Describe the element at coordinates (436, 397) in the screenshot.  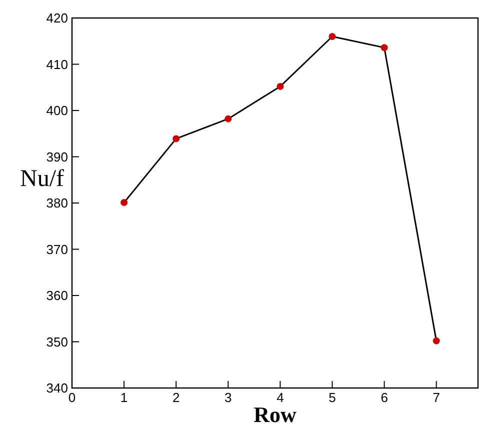
I see `x-tick-label: 7` at that location.